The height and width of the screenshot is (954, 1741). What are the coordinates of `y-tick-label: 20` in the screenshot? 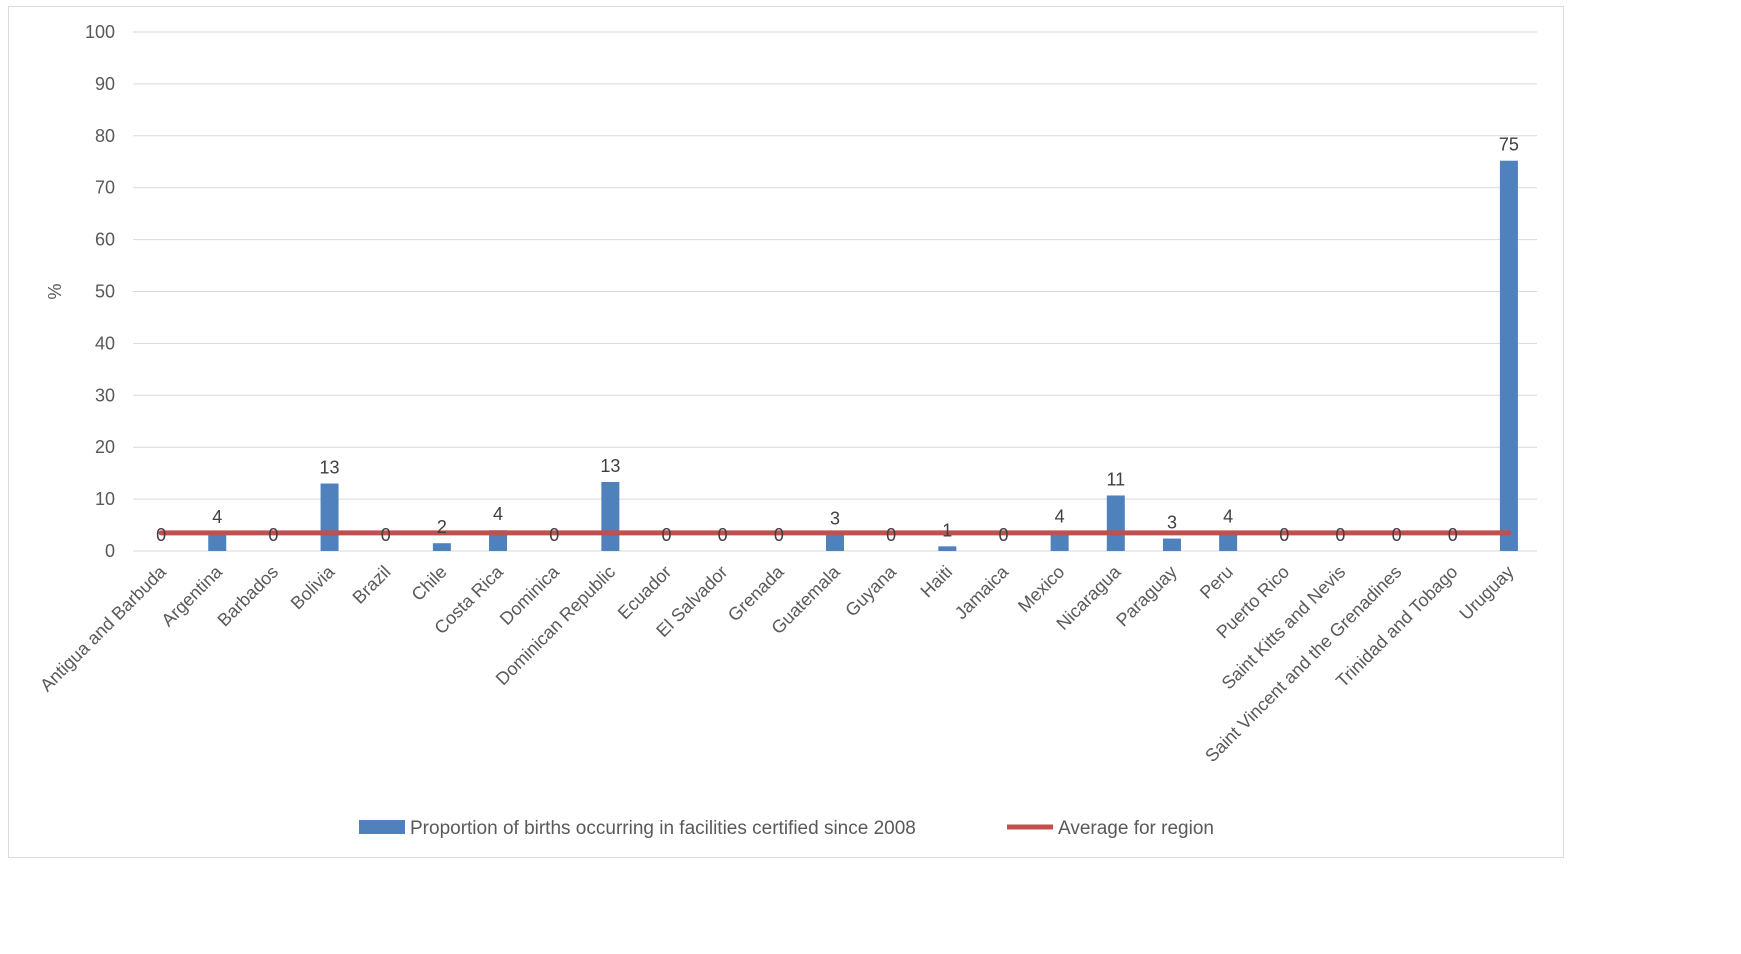 It's located at (105, 447).